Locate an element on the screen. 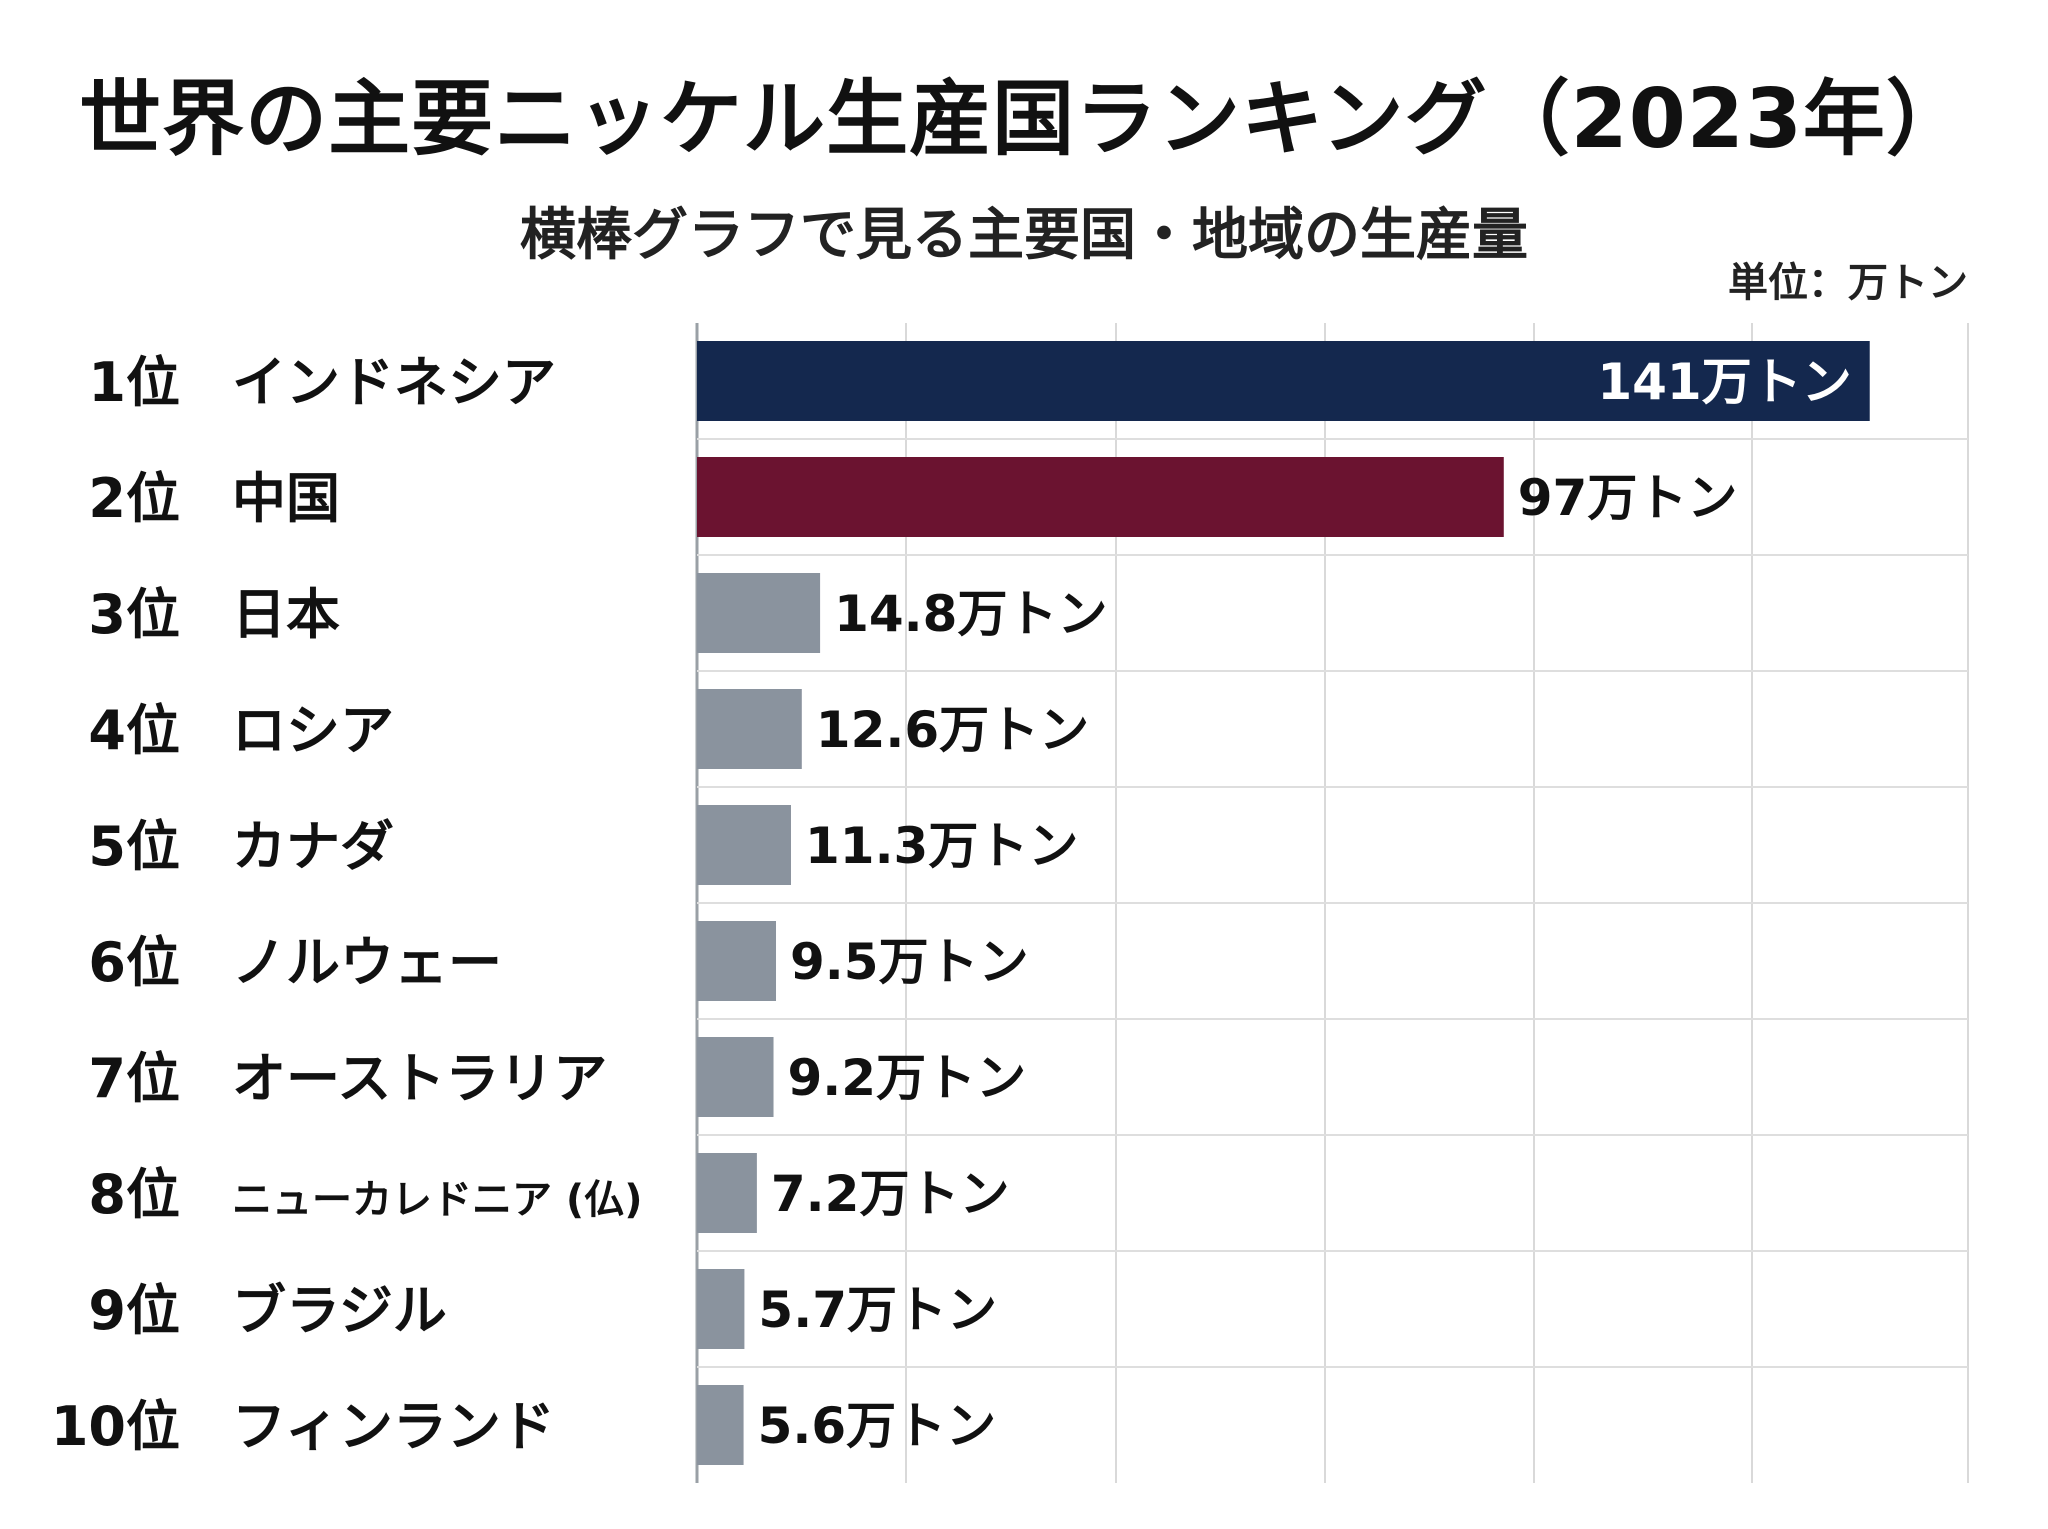 This screenshot has height=1529, width=2048. rank-label: 8位 is located at coordinates (134, 1194).